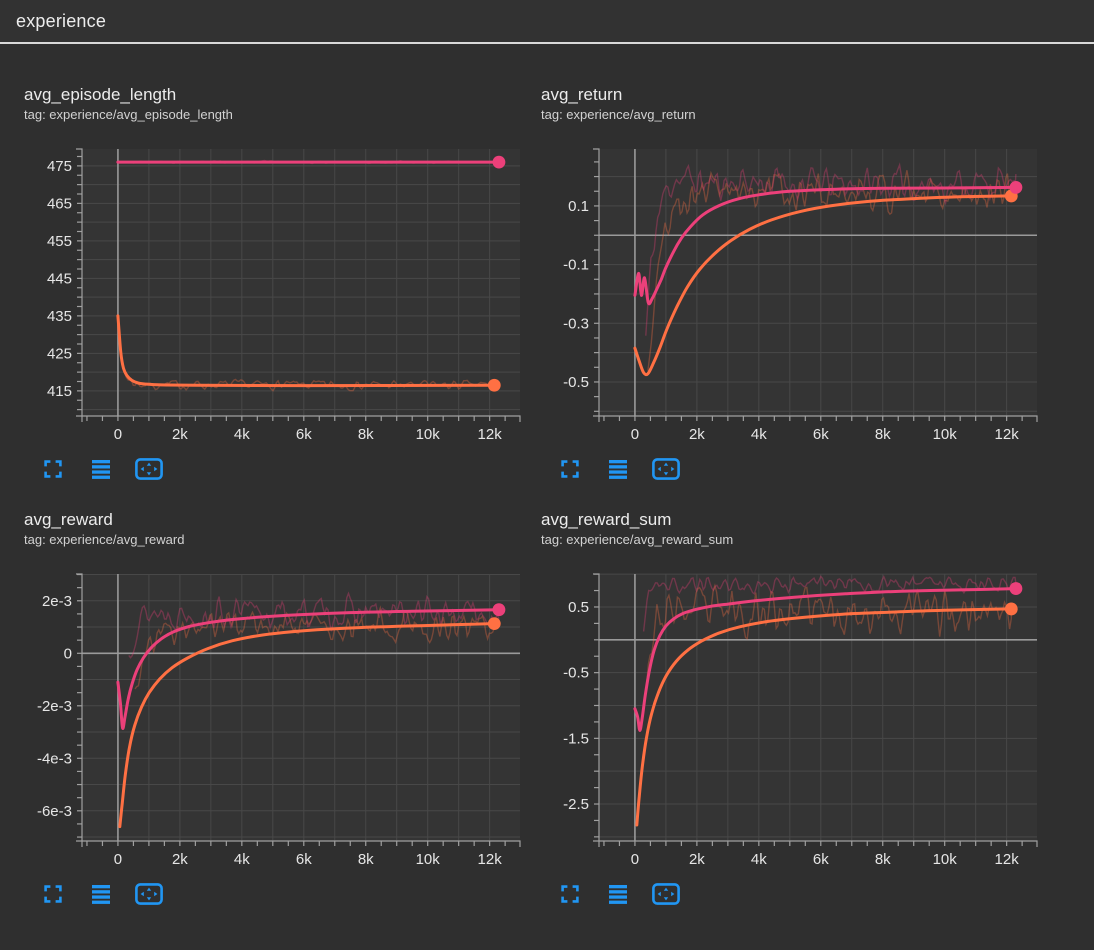 This screenshot has height=950, width=1094. Describe the element at coordinates (61, 20) in the screenshot. I see `section-title: experience` at that location.